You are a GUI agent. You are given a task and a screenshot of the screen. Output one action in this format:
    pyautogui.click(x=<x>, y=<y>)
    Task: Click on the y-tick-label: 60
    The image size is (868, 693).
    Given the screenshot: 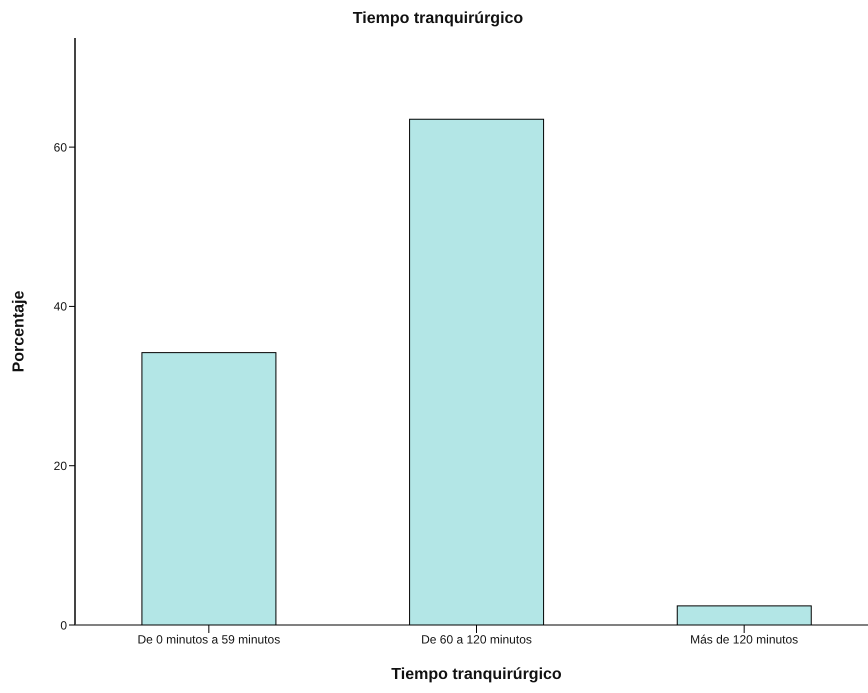 What is the action you would take?
    pyautogui.click(x=61, y=147)
    